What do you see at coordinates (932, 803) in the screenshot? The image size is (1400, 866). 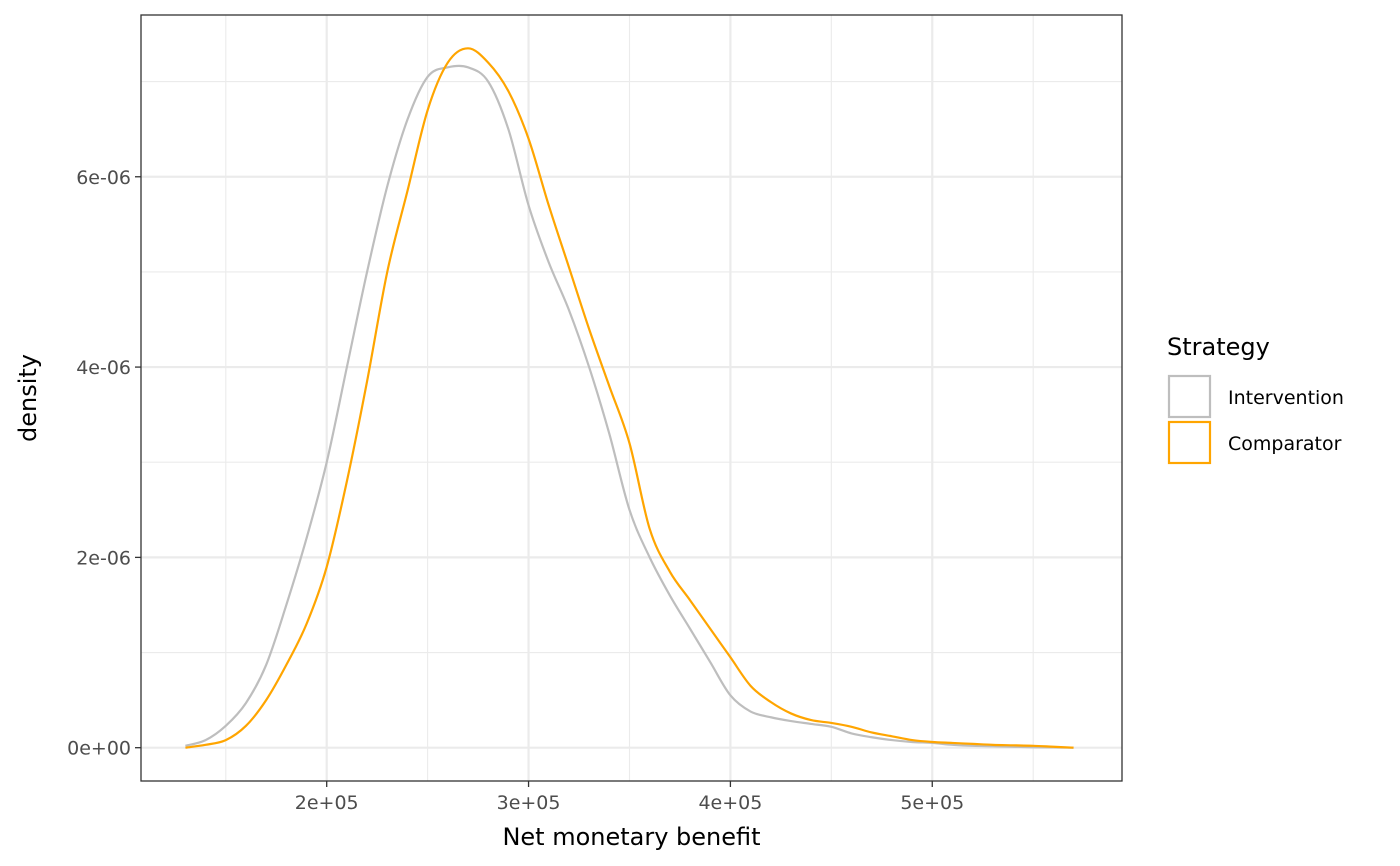 I see `x-tick-label: 5e+05` at bounding box center [932, 803].